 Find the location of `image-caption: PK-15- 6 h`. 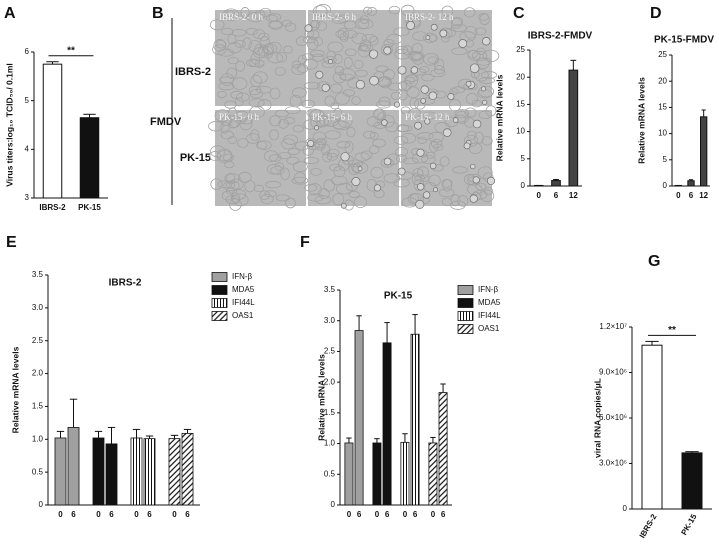

image-caption: PK-15- 6 h is located at coordinates (332, 117).